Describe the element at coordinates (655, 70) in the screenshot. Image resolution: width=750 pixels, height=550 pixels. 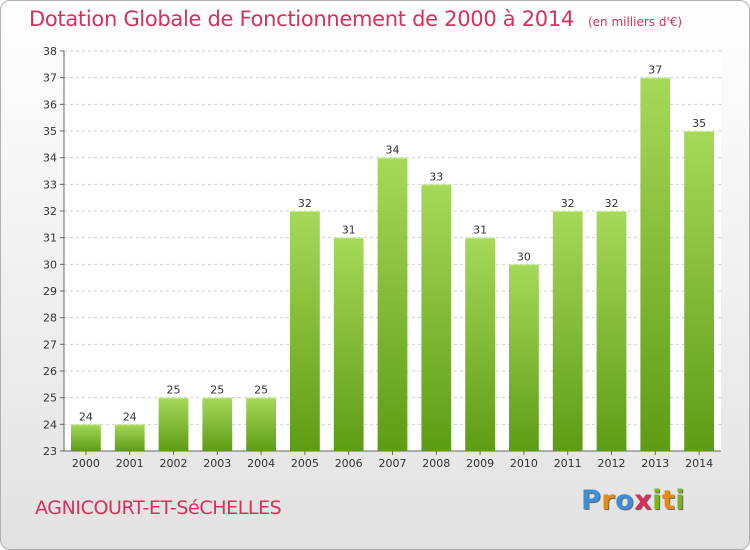
I see `data-label: 37` at that location.